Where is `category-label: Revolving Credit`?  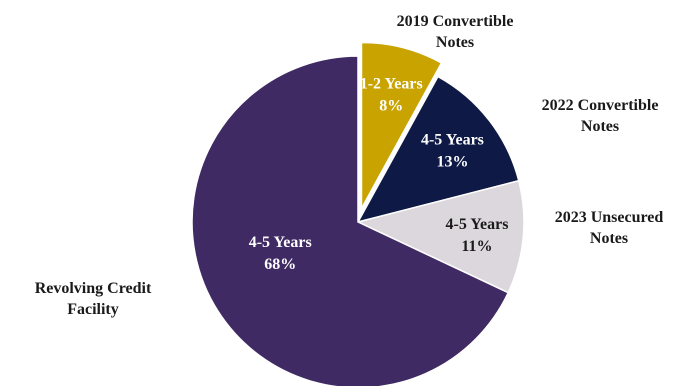
category-label: Revolving Credit is located at coordinates (93, 288).